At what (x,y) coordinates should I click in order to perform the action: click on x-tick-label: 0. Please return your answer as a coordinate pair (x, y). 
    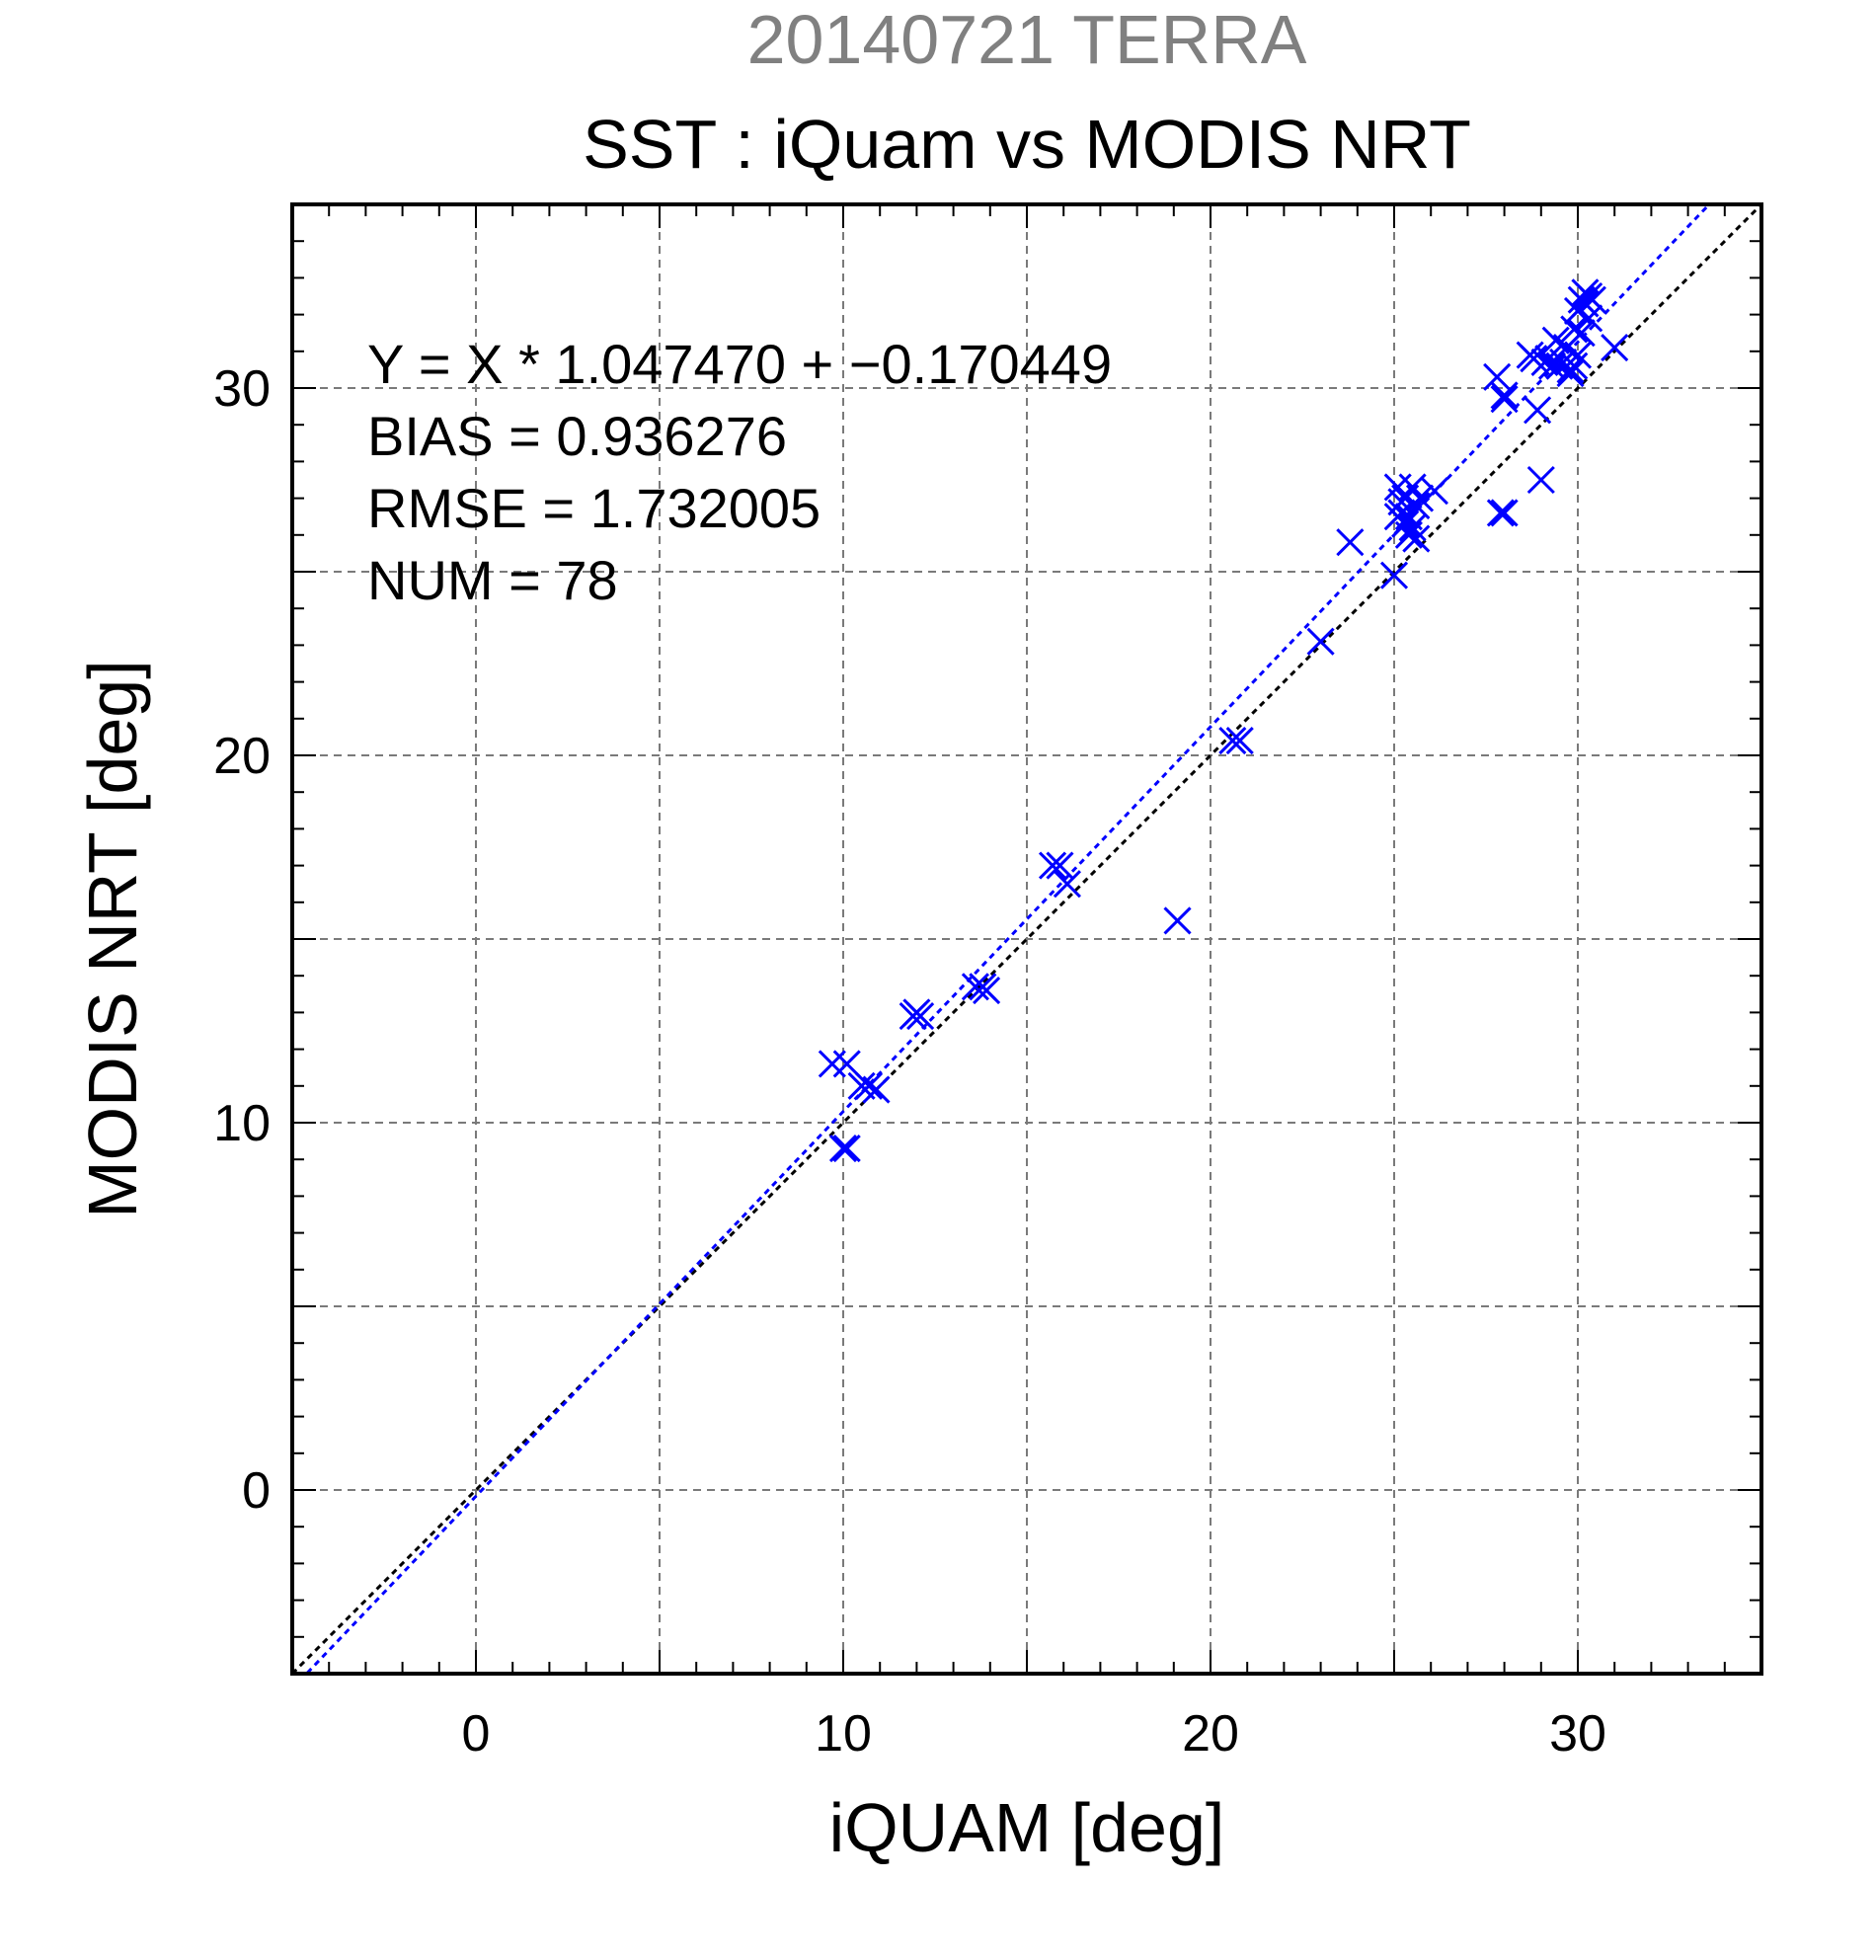
    Looking at the image, I should click on (476, 1734).